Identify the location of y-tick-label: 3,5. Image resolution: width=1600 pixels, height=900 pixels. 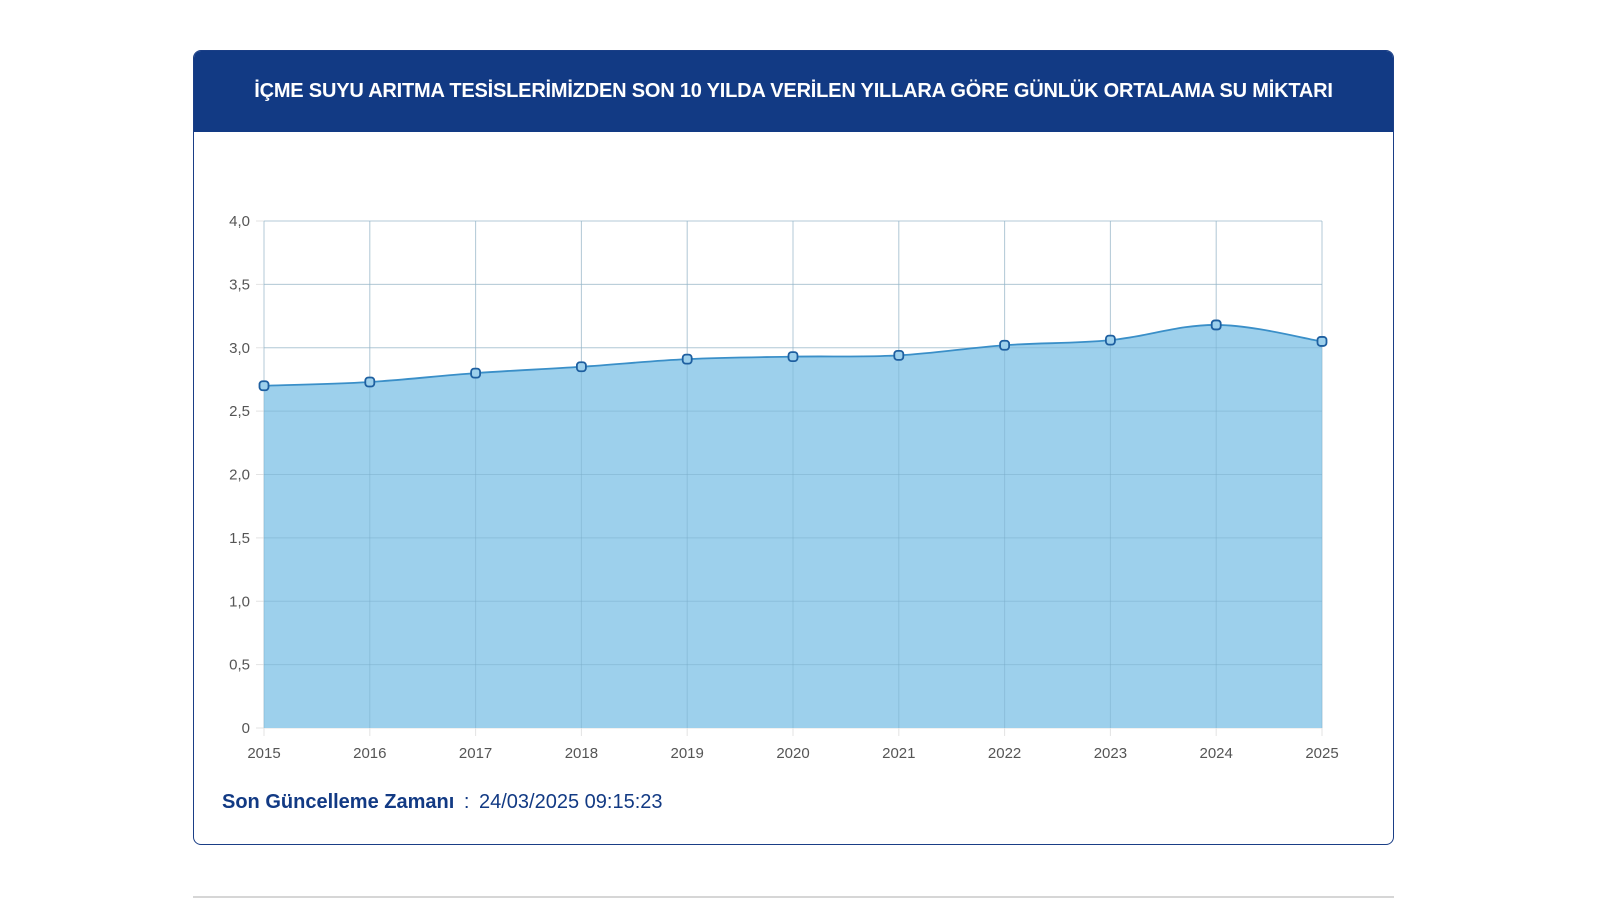
(239, 284).